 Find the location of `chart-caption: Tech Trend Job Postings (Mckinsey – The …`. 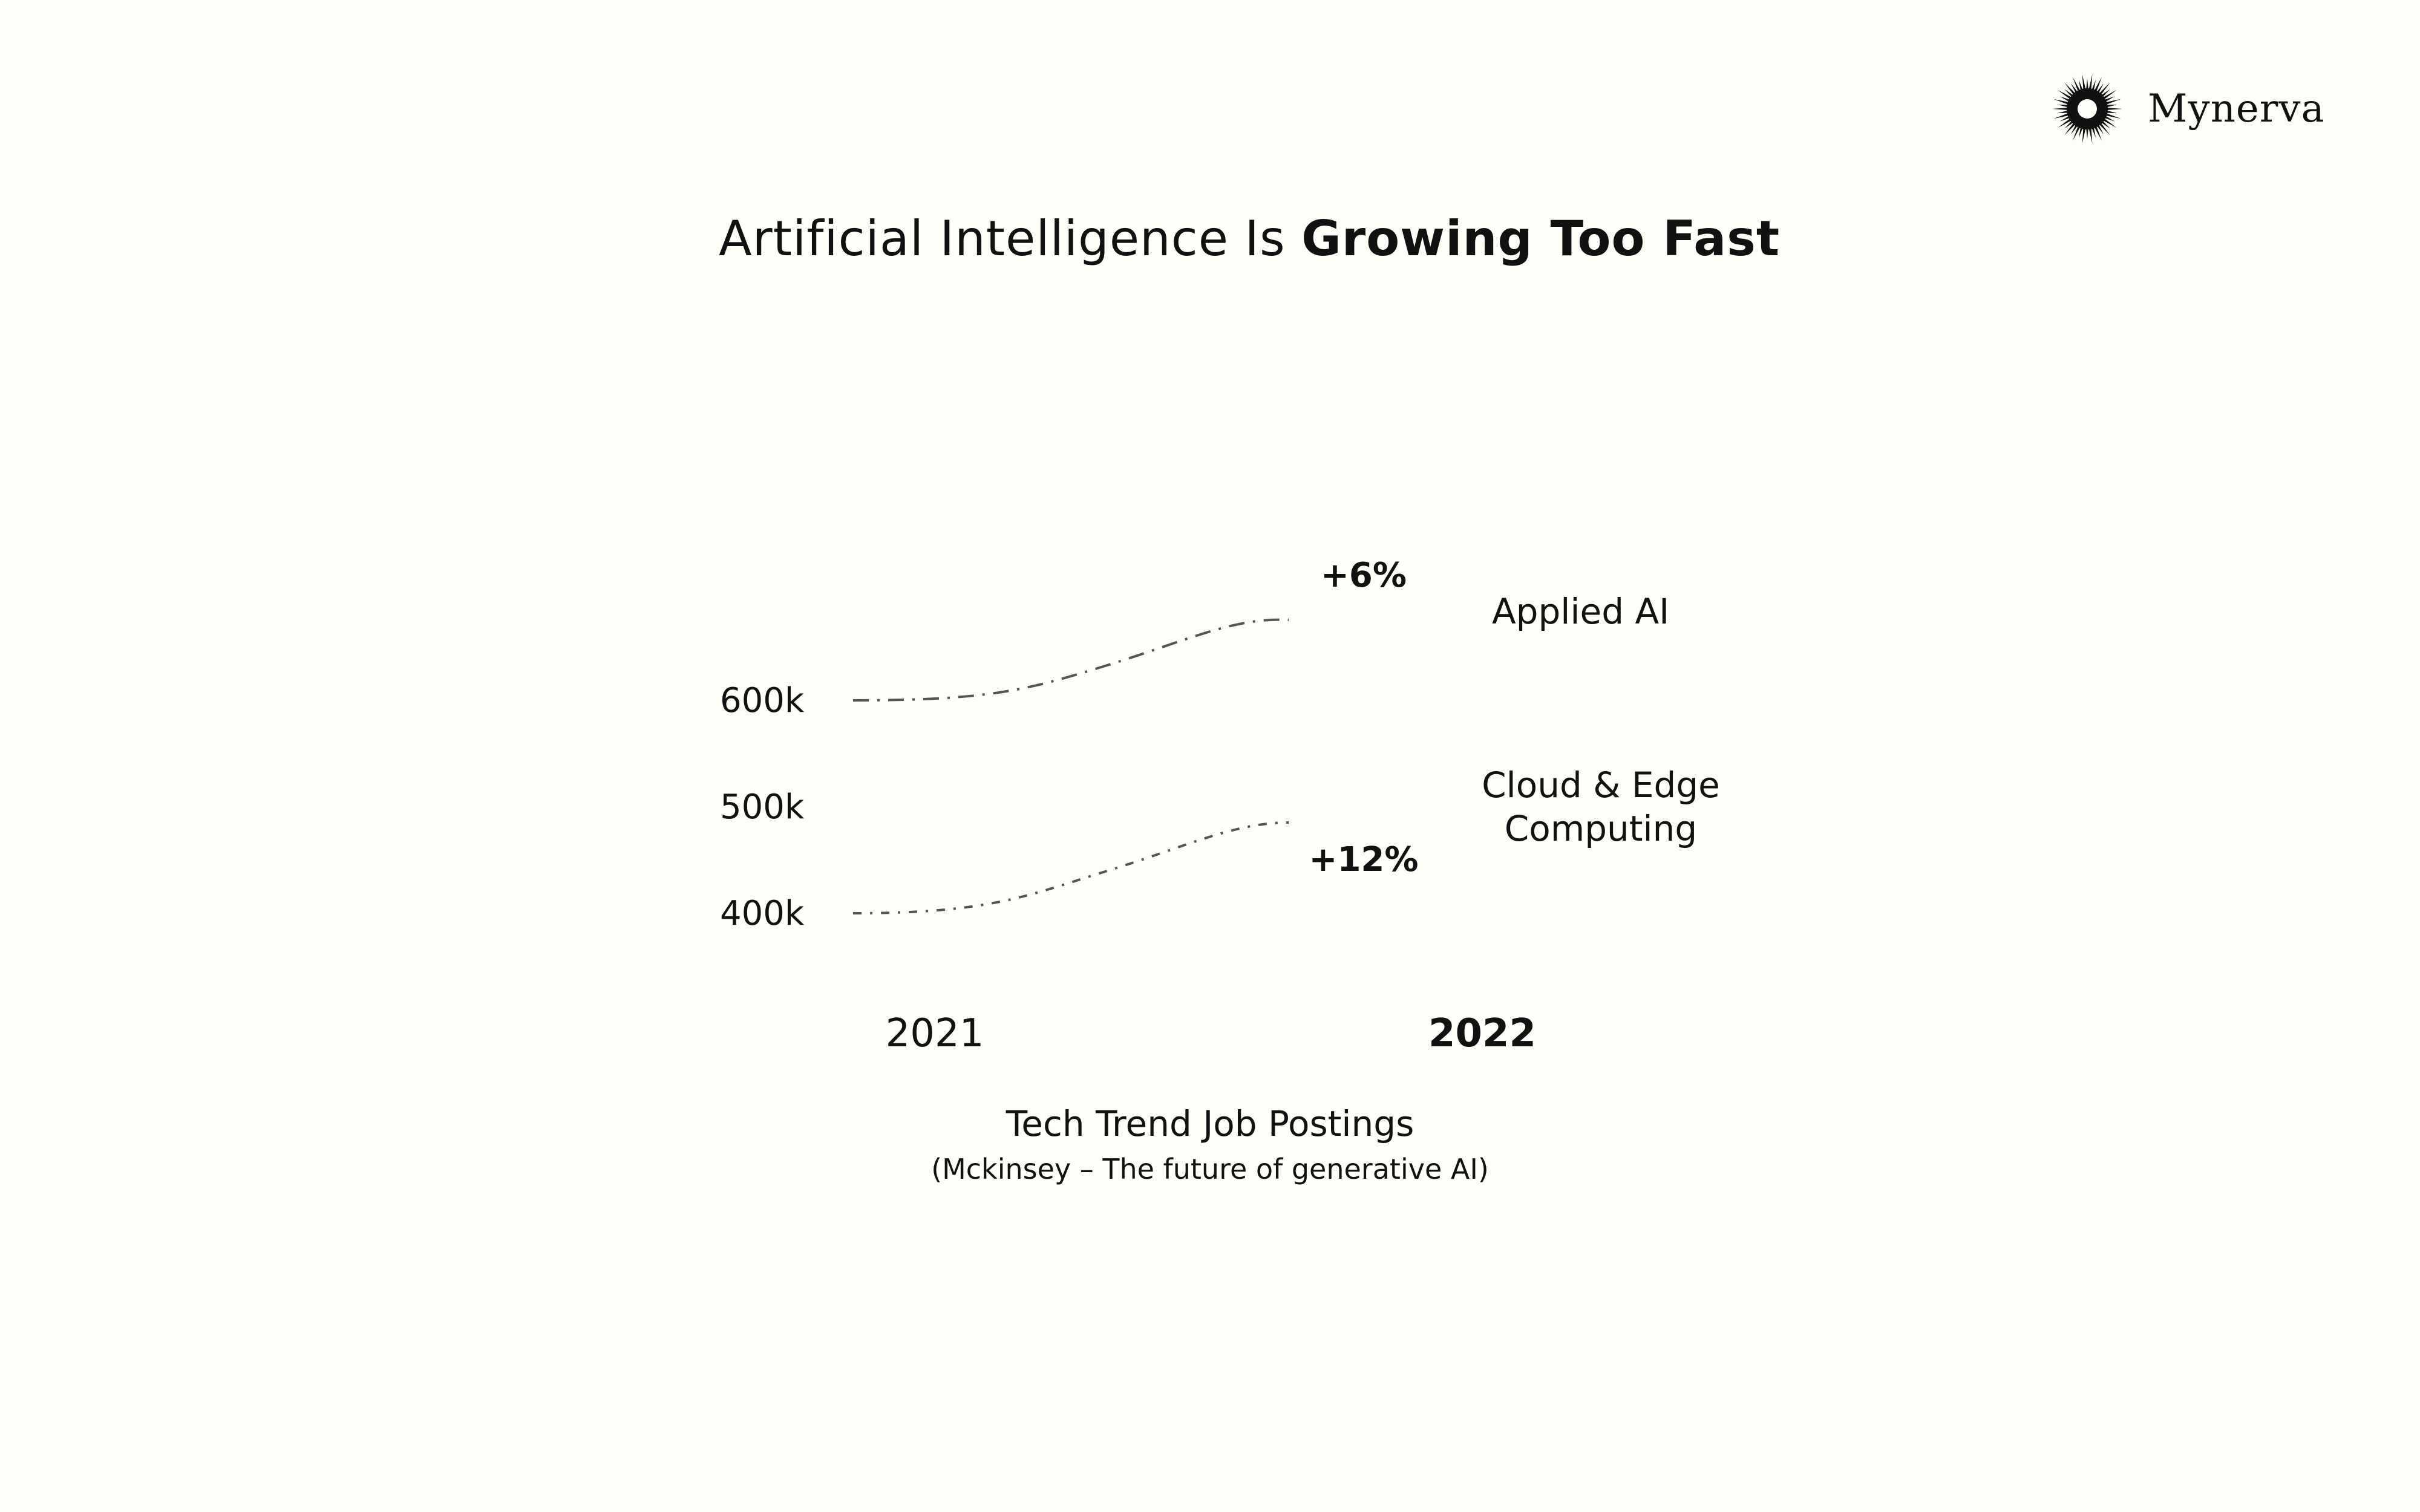

chart-caption: Tech Trend Job Postings (Mckinsey – The … is located at coordinates (1210, 1145).